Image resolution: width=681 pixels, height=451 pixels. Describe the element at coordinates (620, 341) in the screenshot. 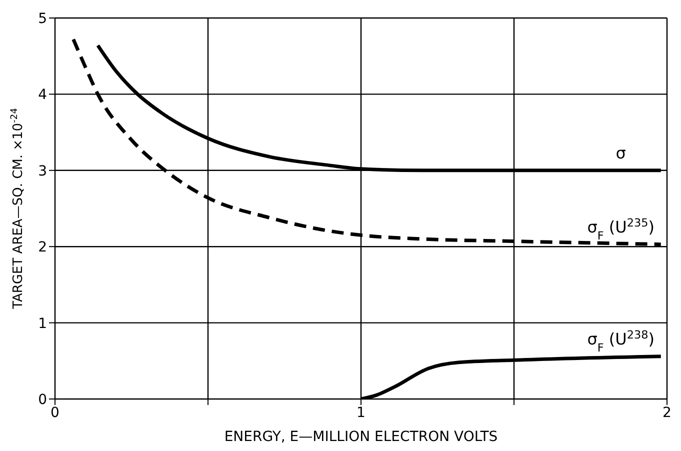

I see `series-label: σ$_{F}$ (U$^{238}$)` at that location.